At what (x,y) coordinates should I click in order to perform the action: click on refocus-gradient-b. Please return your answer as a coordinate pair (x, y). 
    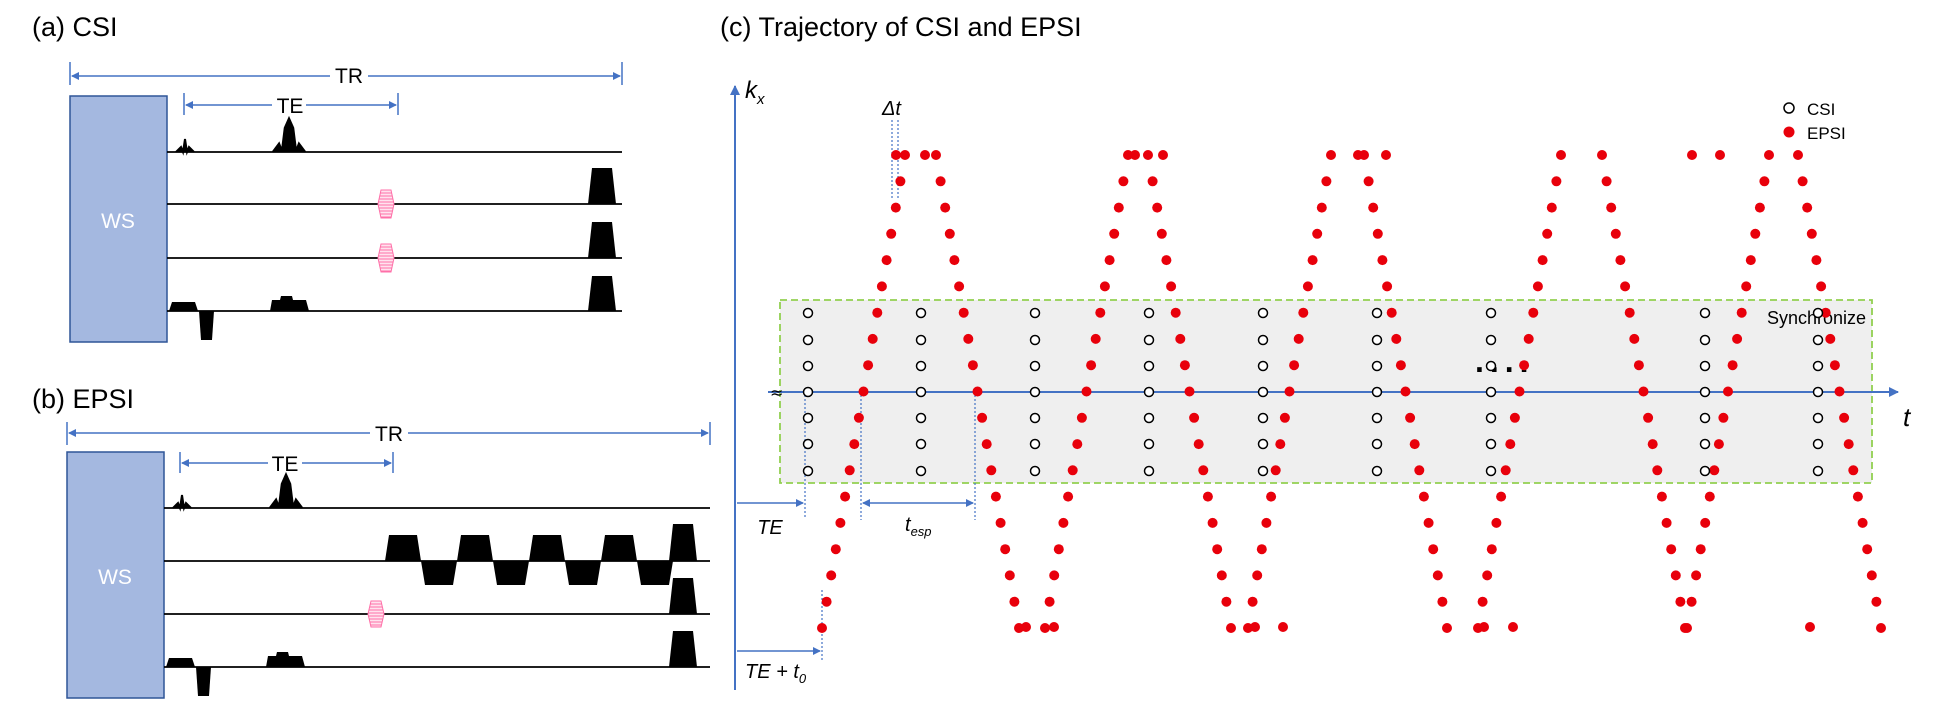
    Looking at the image, I should click on (285, 659).